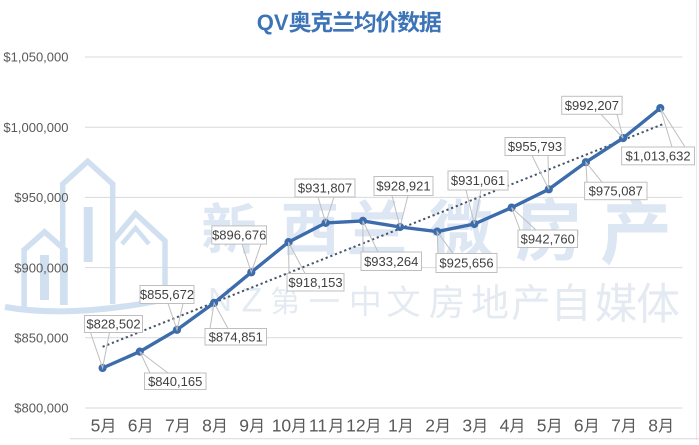  Describe the element at coordinates (393, 425) in the screenshot. I see `svg-text: 1` at that location.